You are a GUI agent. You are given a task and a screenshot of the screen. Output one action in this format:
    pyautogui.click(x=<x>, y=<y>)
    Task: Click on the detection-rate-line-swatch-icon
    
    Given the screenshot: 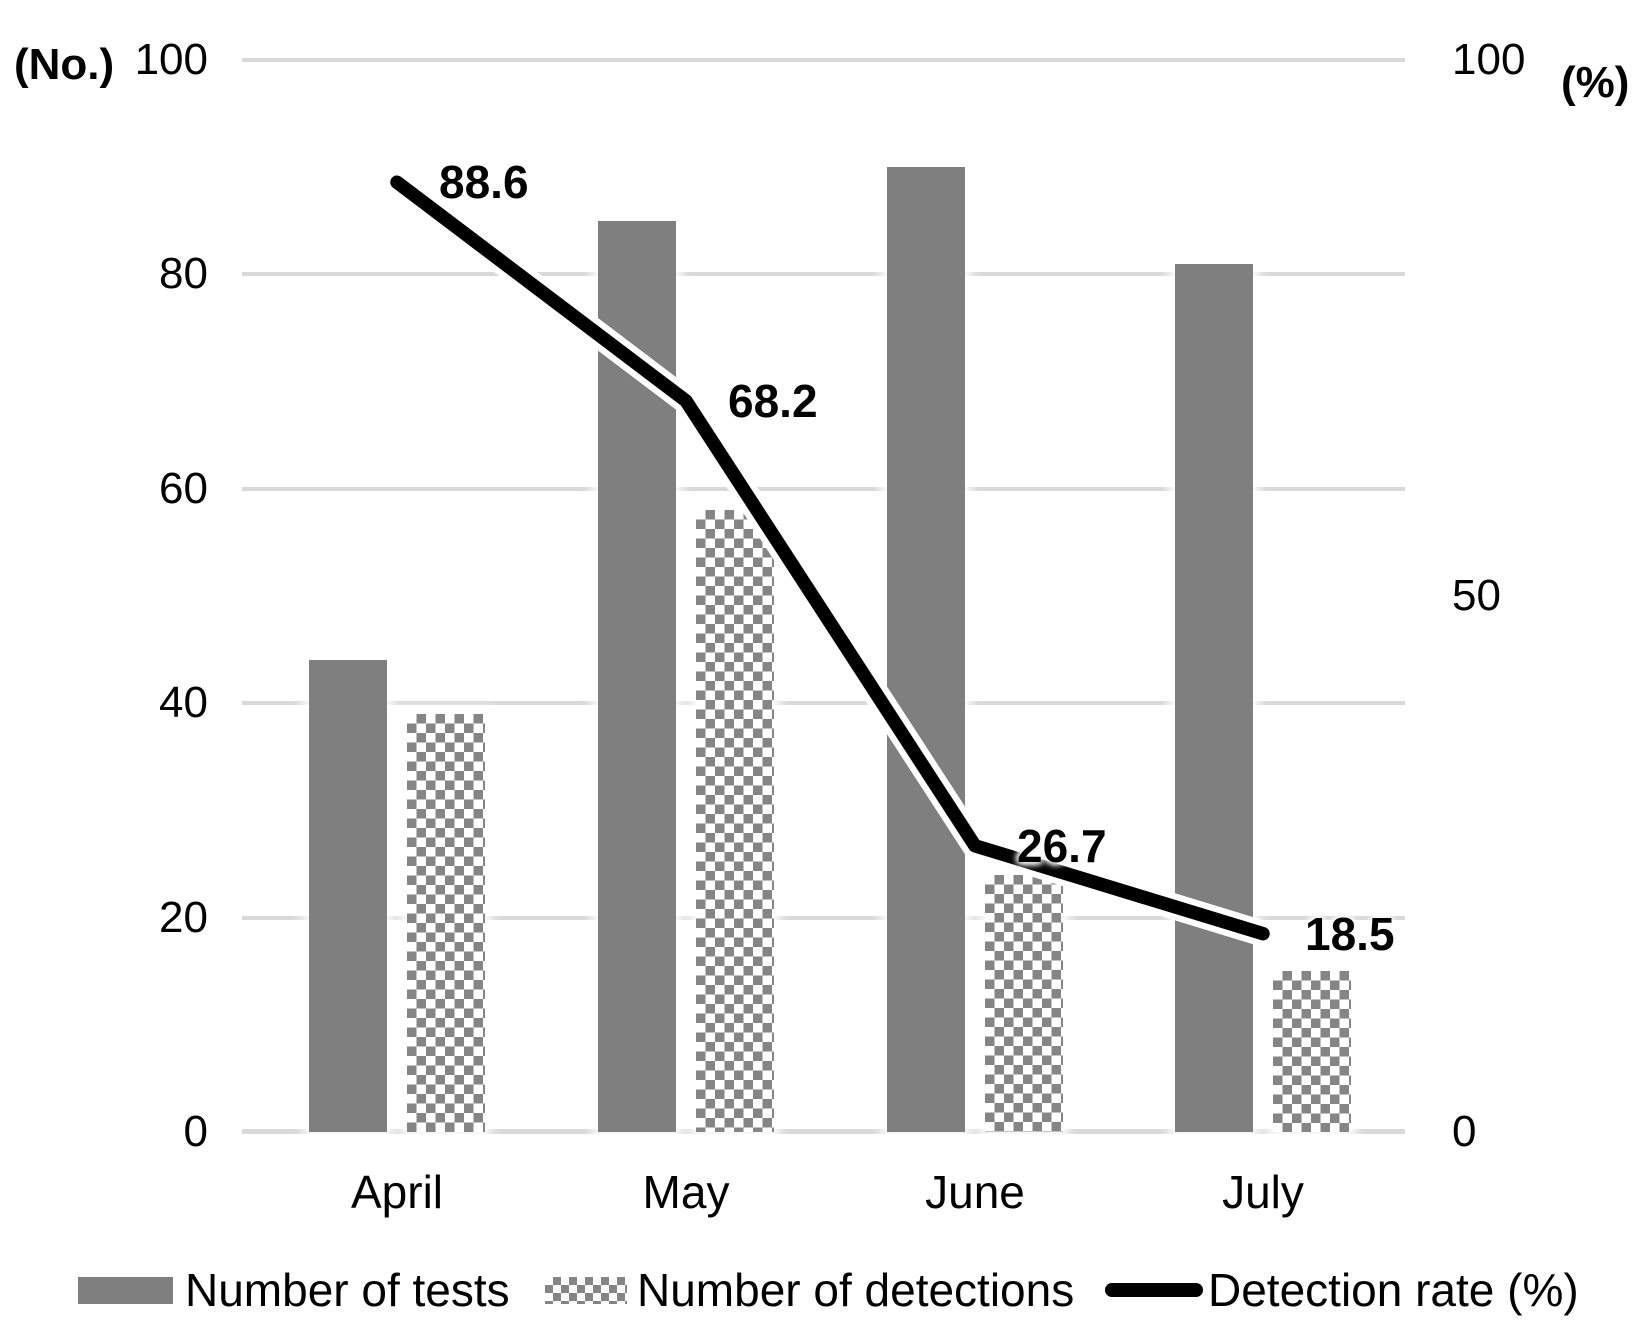 What is the action you would take?
    pyautogui.click(x=1154, y=1290)
    